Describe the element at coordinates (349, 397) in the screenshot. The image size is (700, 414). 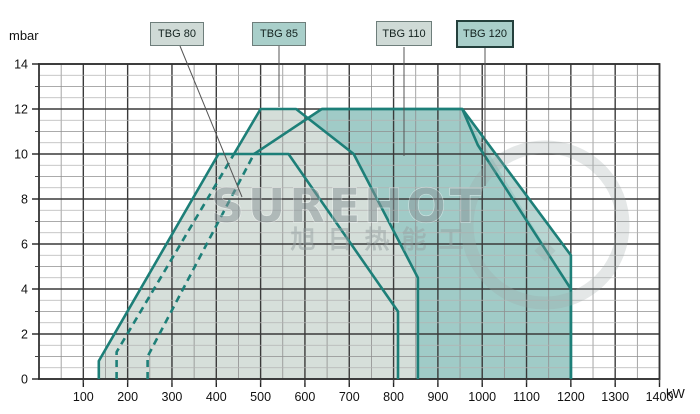
I see `x-tick-label: 700` at that location.